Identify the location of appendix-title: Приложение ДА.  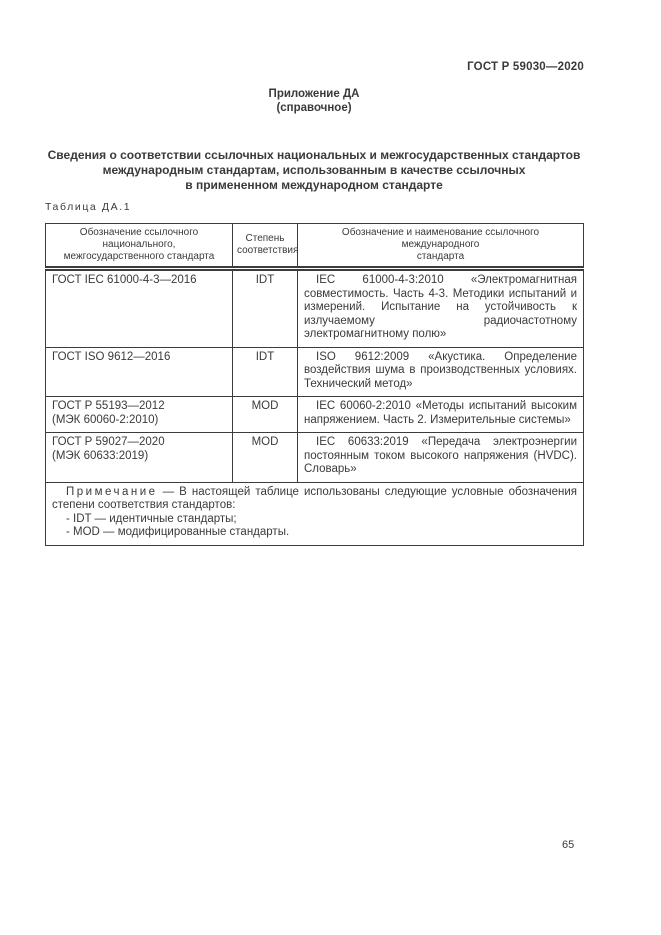
(314, 94).